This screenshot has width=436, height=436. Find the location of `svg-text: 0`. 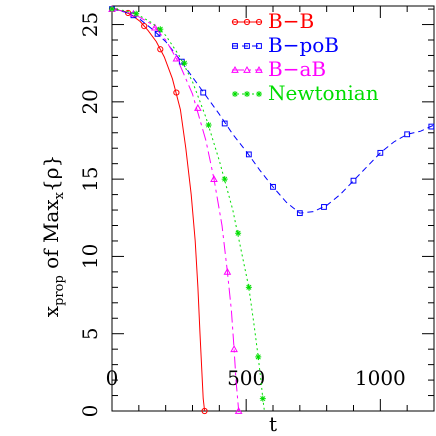

svg-text: 0 is located at coordinates (90, 411).